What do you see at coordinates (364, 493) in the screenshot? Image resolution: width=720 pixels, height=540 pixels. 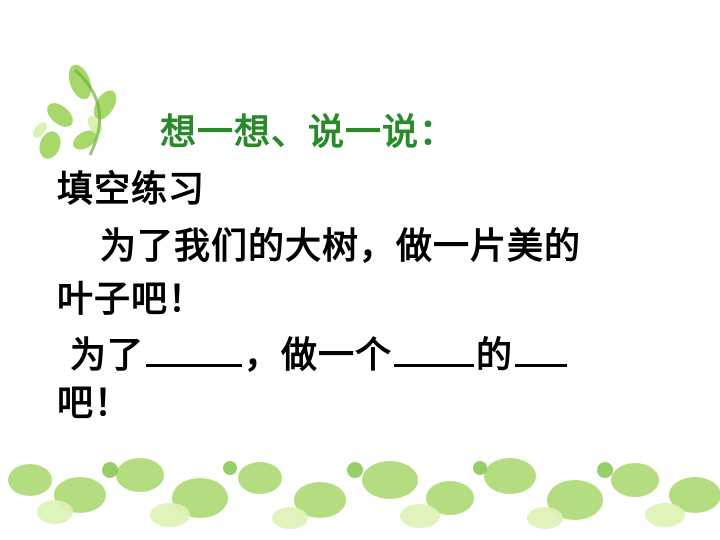 I see `leaf-border-decoration` at bounding box center [364, 493].